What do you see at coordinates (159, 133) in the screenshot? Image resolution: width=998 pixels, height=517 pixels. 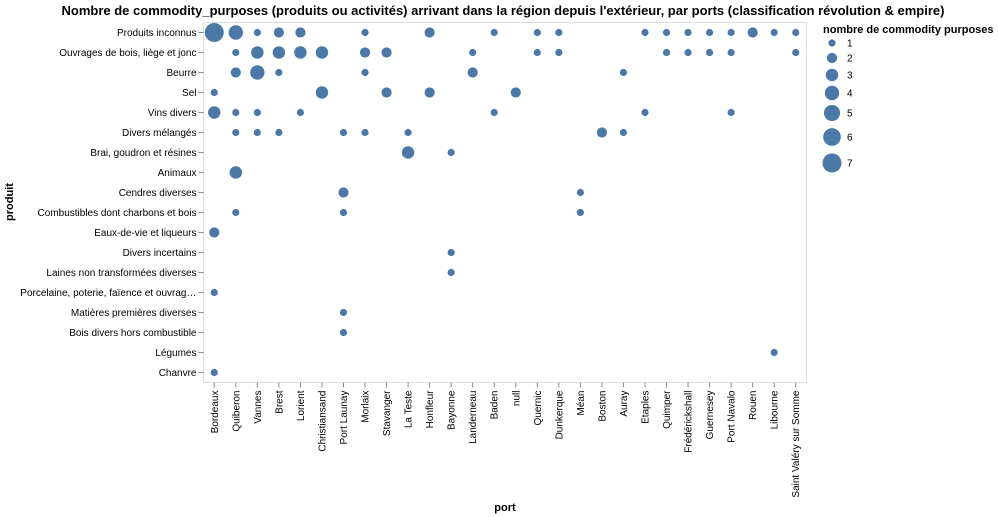 I see `y-tick-label: Divers mélangés` at bounding box center [159, 133].